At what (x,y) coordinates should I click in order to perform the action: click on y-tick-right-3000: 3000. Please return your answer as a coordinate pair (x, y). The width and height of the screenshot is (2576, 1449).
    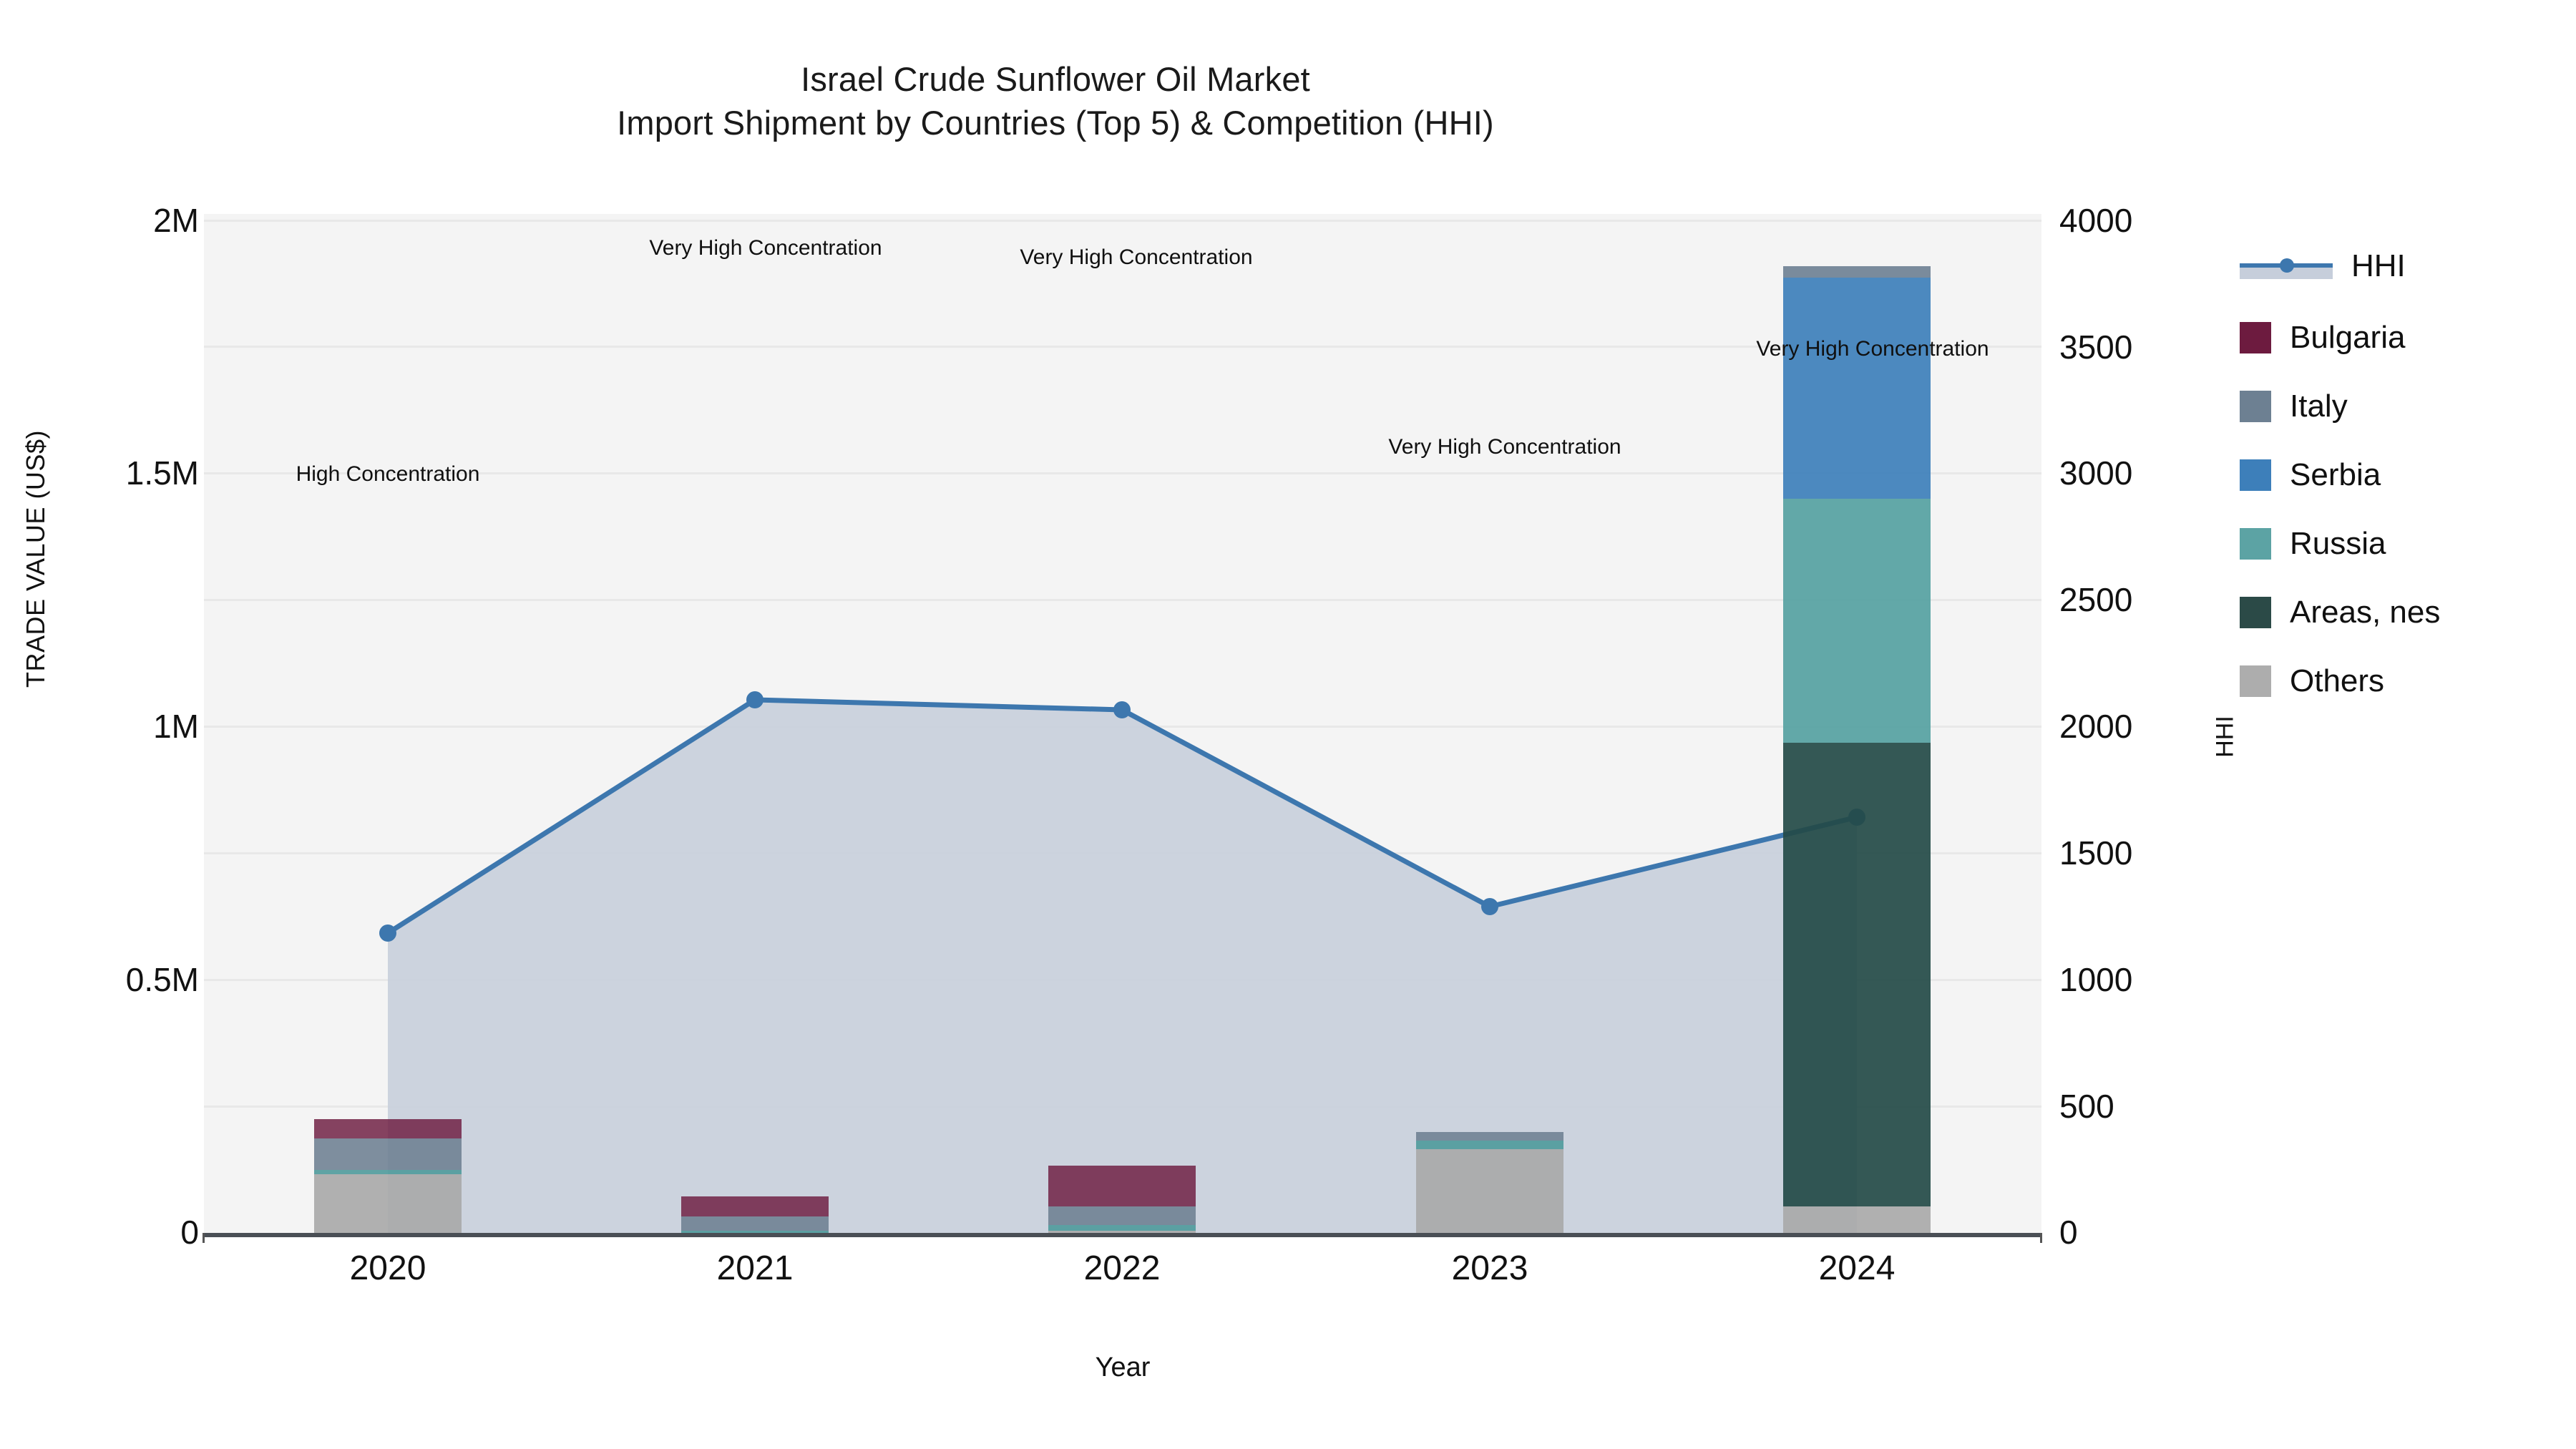
    Looking at the image, I should click on (2096, 473).